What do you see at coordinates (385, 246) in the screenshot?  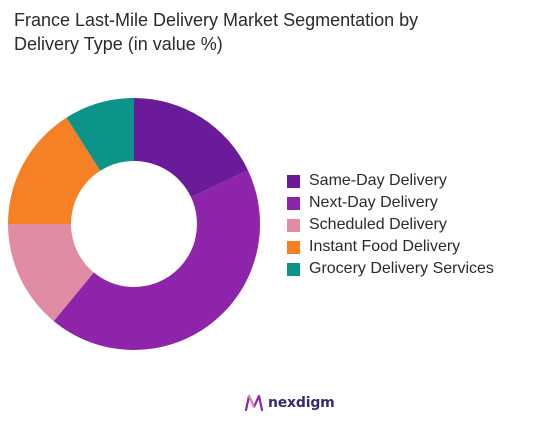 I see `legend-label: Instant Food Delivery` at bounding box center [385, 246].